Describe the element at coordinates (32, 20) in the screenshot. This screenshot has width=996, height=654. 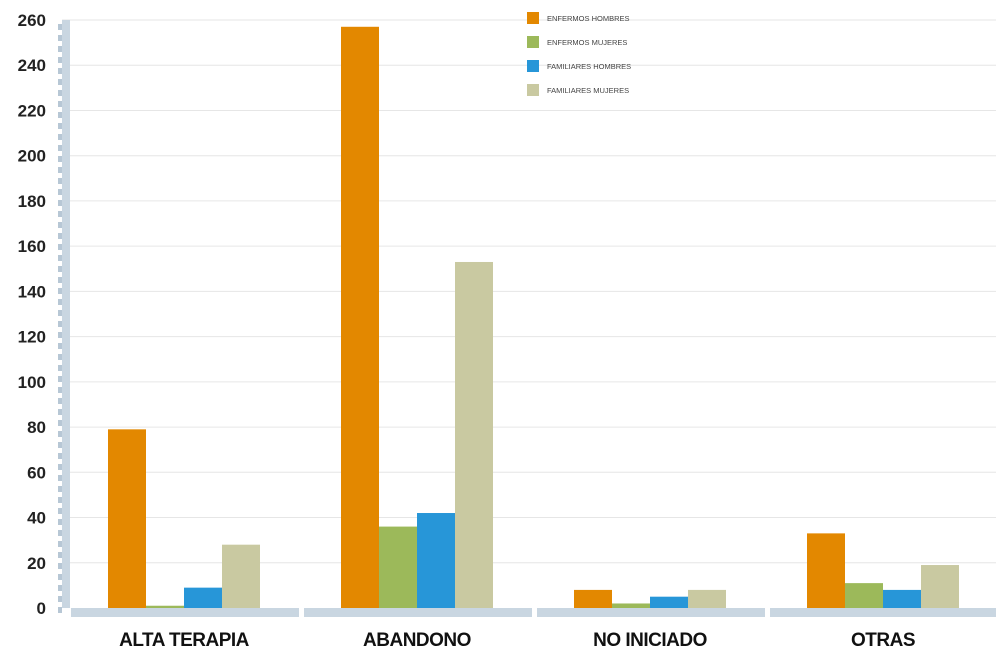
I see `y-tick-label: 260` at that location.